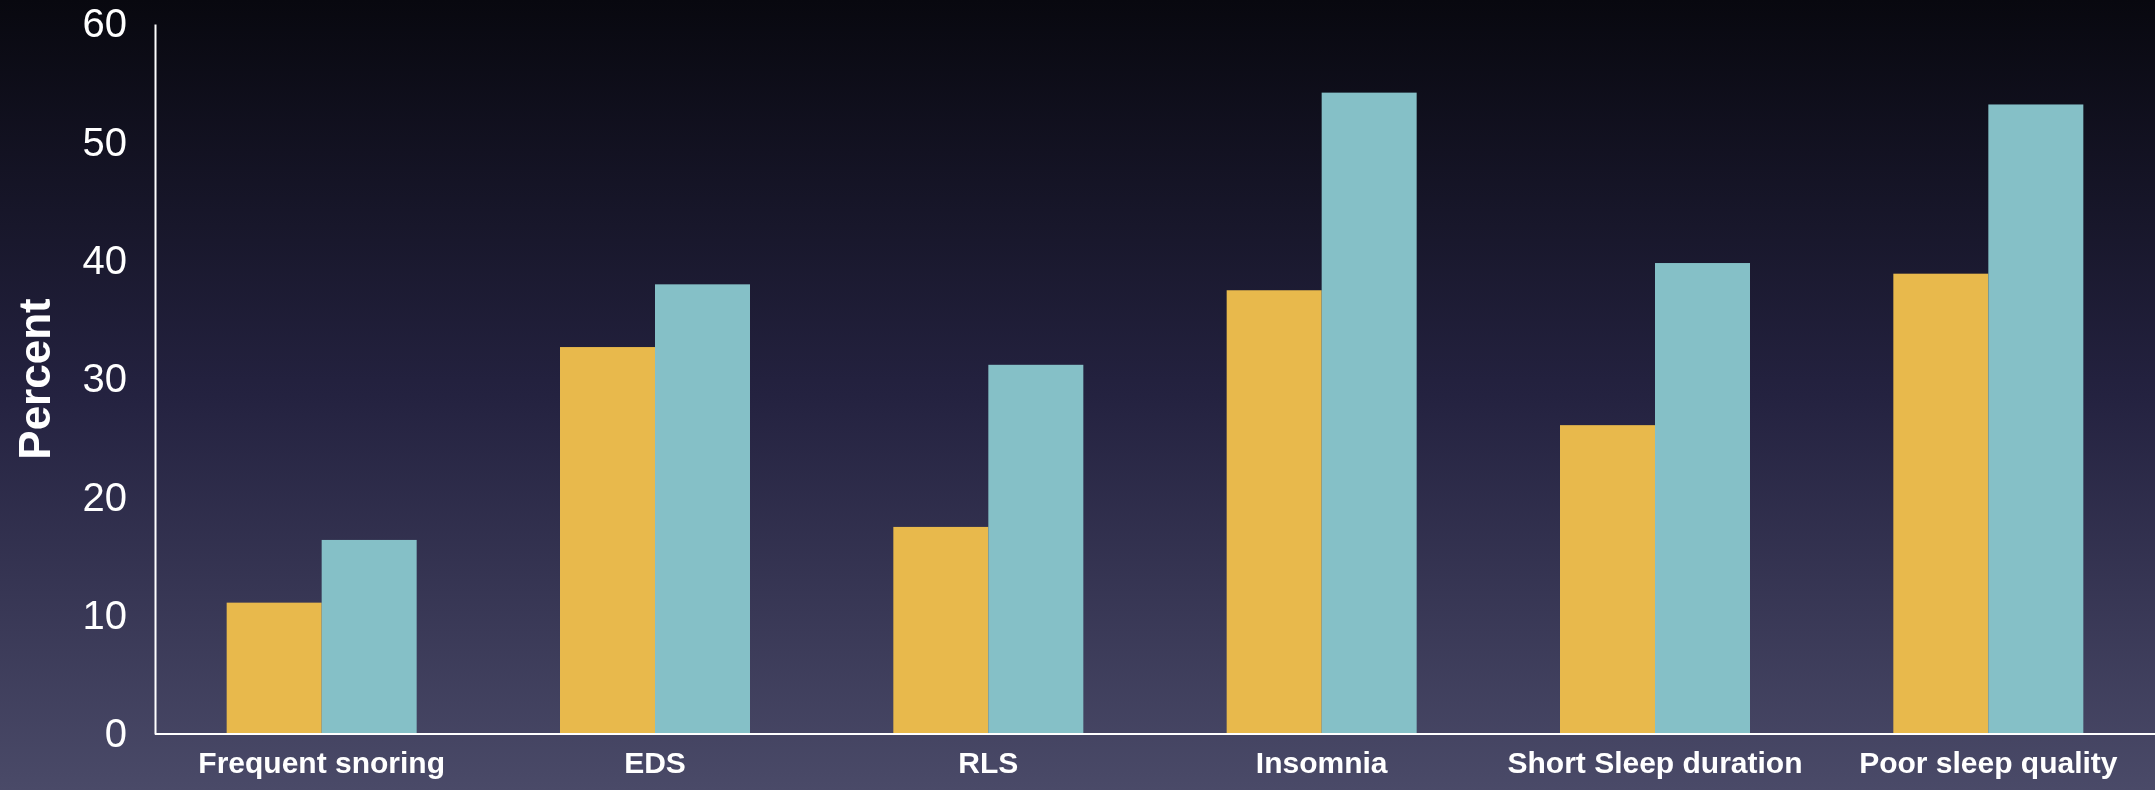 Image resolution: width=2155 pixels, height=790 pixels. What do you see at coordinates (104, 496) in the screenshot?
I see `y-tick-label: 20` at bounding box center [104, 496].